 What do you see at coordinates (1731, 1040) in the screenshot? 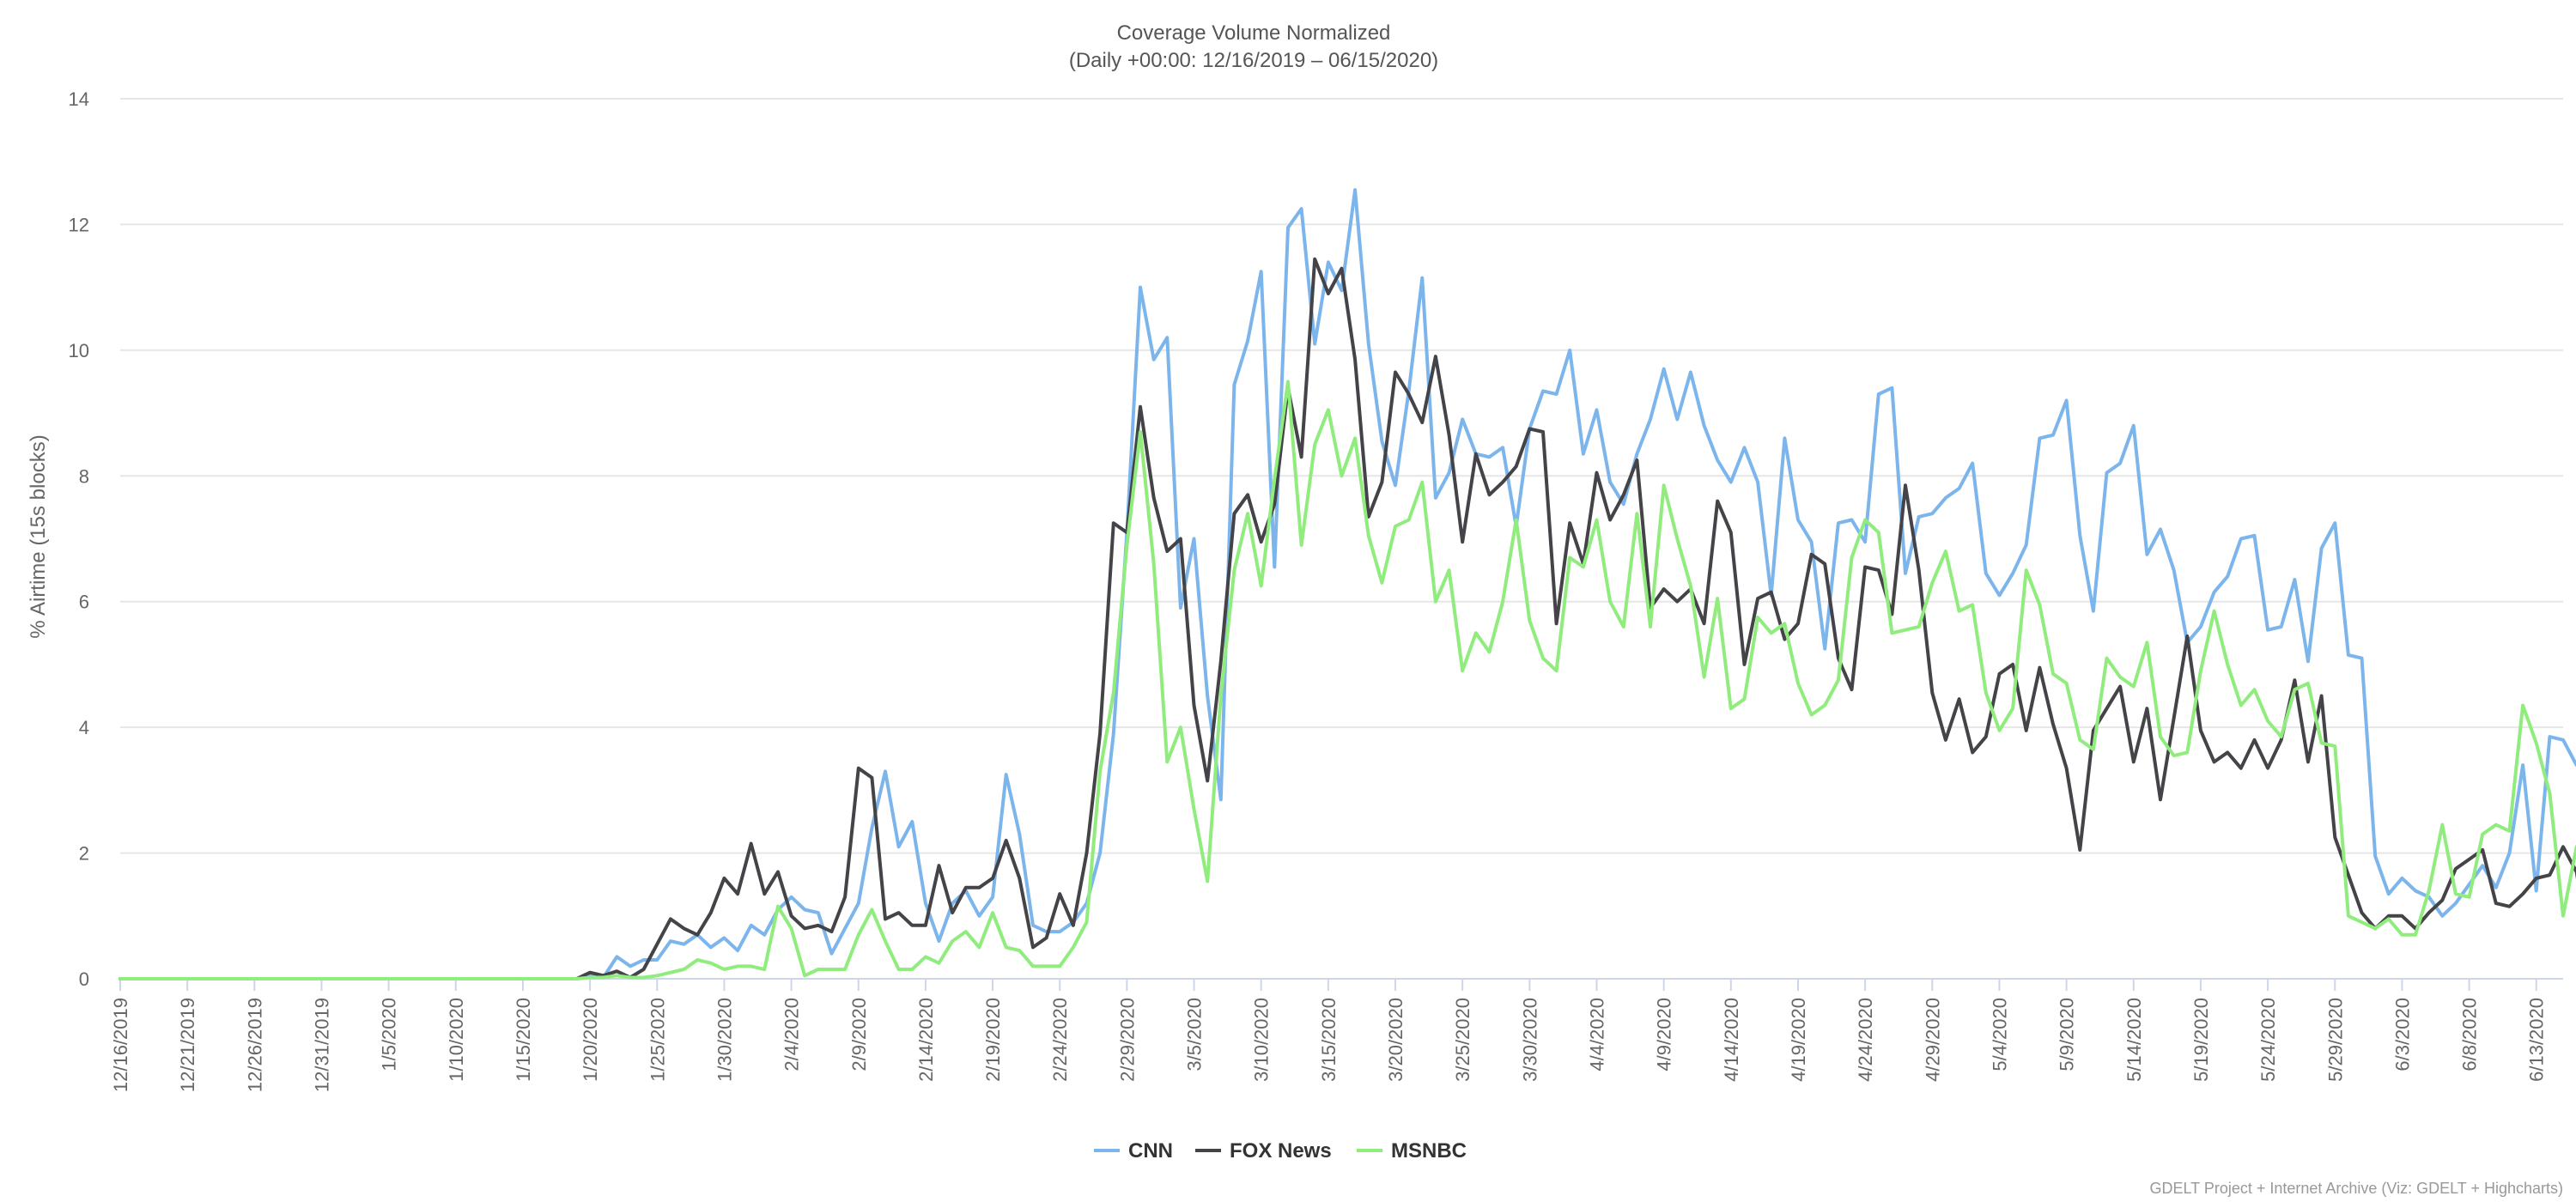
I see `x-tick-label: 4/14/2020` at bounding box center [1731, 1040].